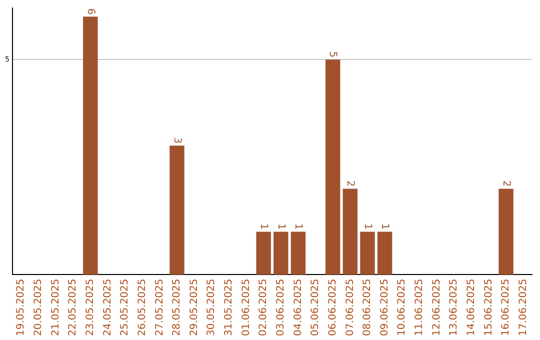 The width and height of the screenshot is (540, 340). Describe the element at coordinates (384, 307) in the screenshot. I see `x-tick-label: 09.06.2025` at that location.